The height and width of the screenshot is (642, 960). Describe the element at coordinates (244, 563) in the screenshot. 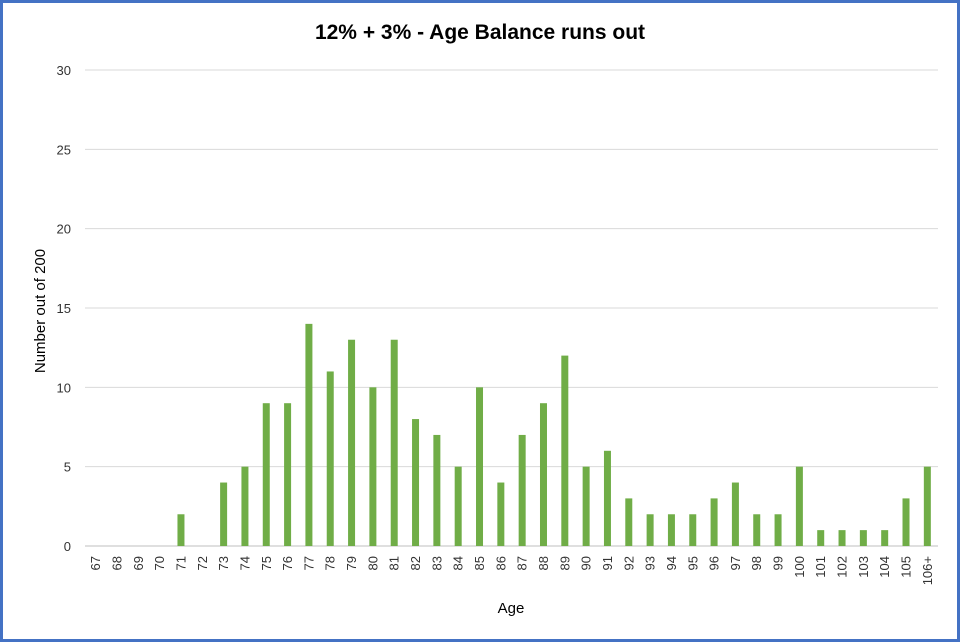

I see `x-tick-label: 74` at that location.